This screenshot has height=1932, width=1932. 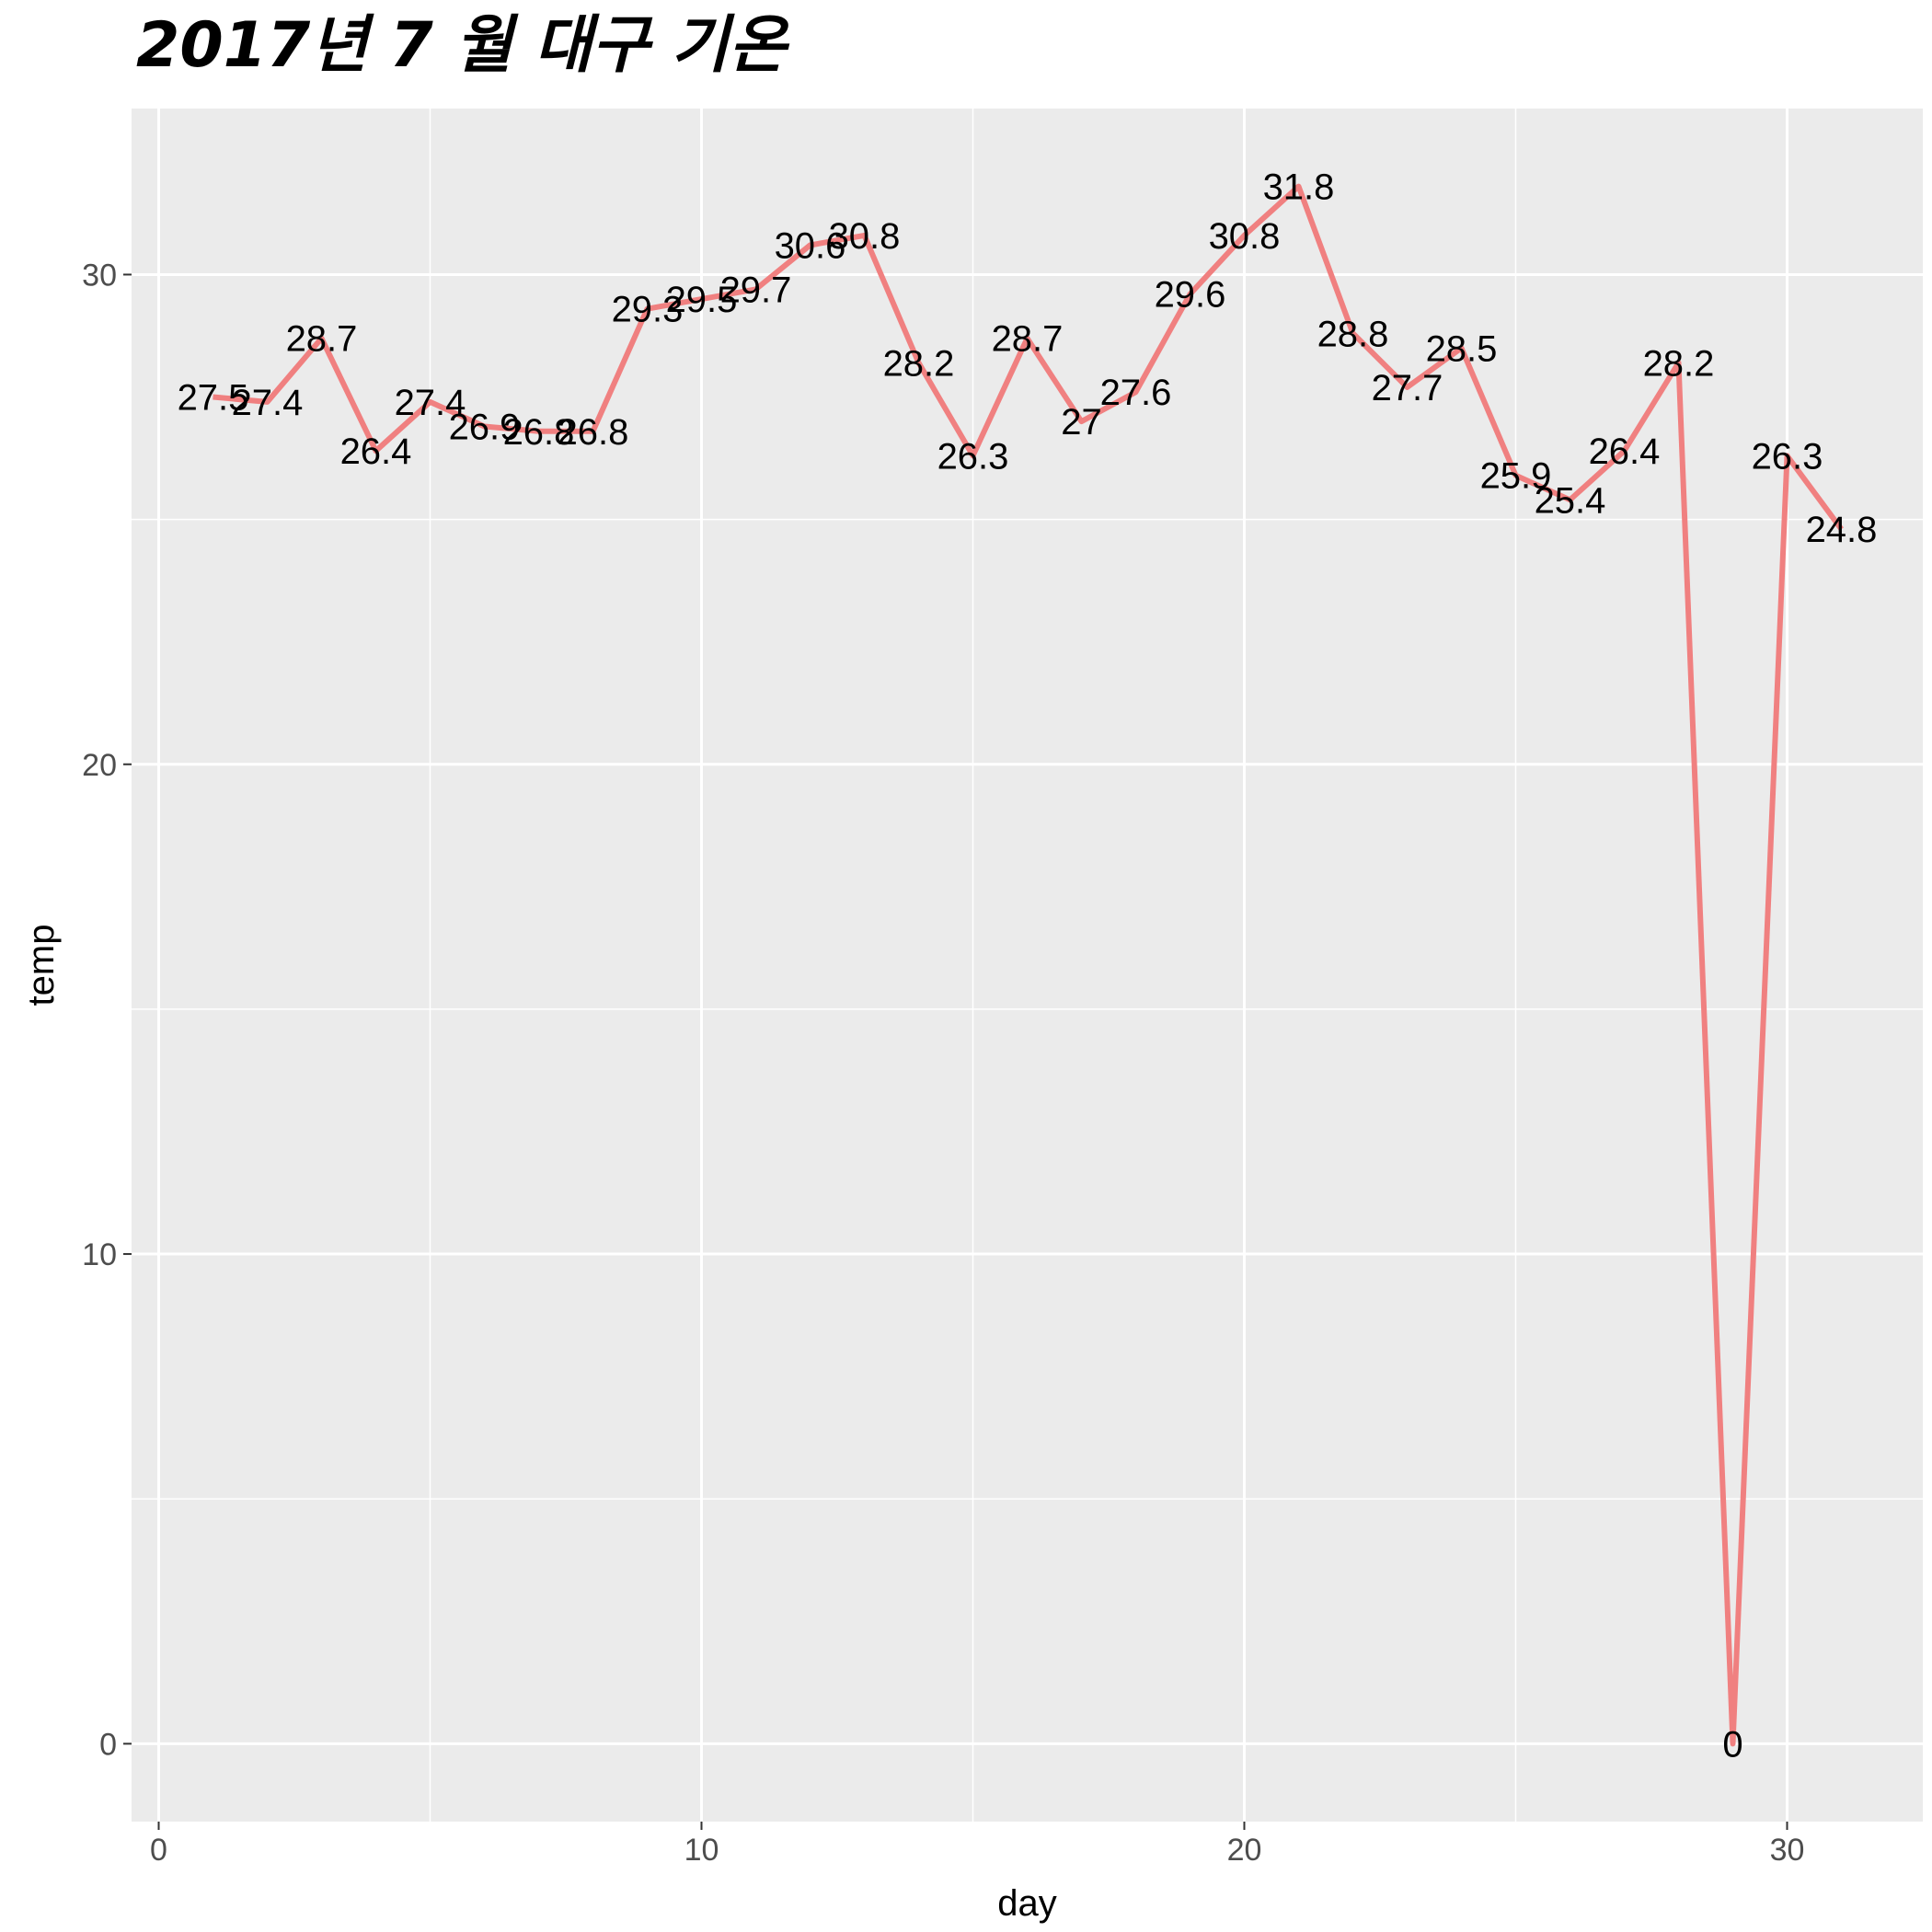 I want to click on x-axis-tick-labels: 0 10 20 30, so click(x=977, y=1850).